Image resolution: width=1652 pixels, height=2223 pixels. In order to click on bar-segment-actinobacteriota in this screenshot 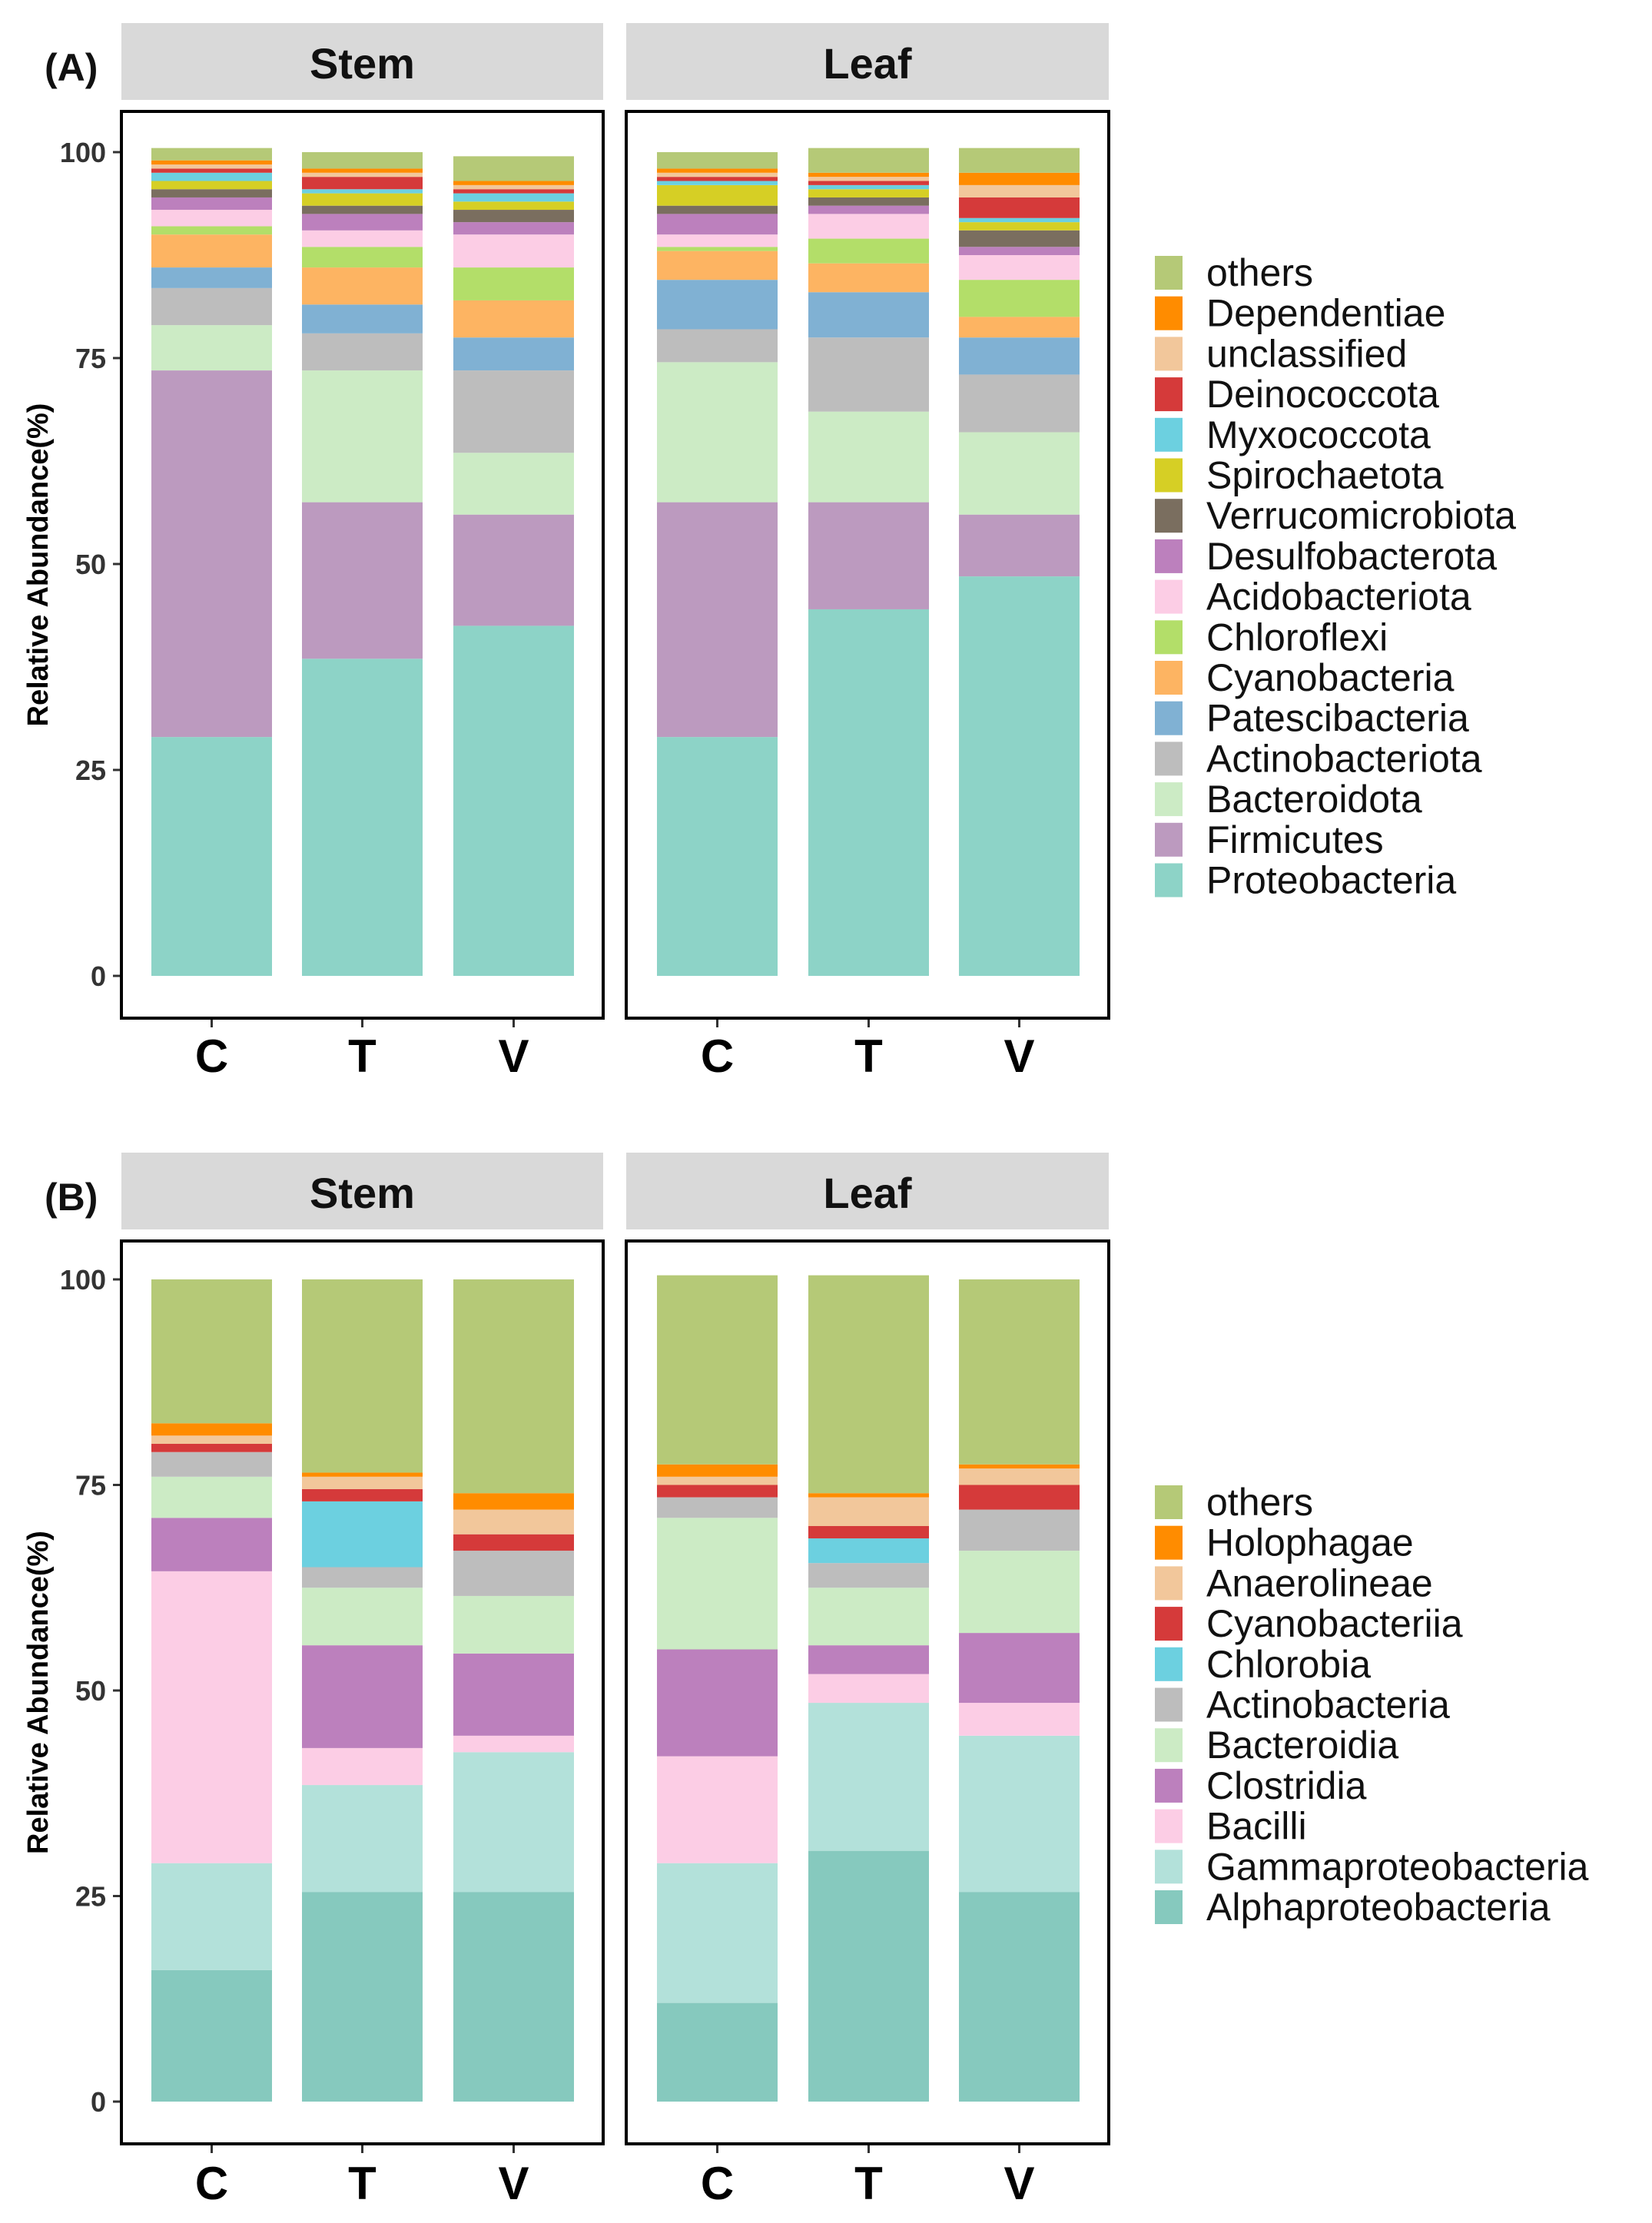, I will do `click(362, 352)`.